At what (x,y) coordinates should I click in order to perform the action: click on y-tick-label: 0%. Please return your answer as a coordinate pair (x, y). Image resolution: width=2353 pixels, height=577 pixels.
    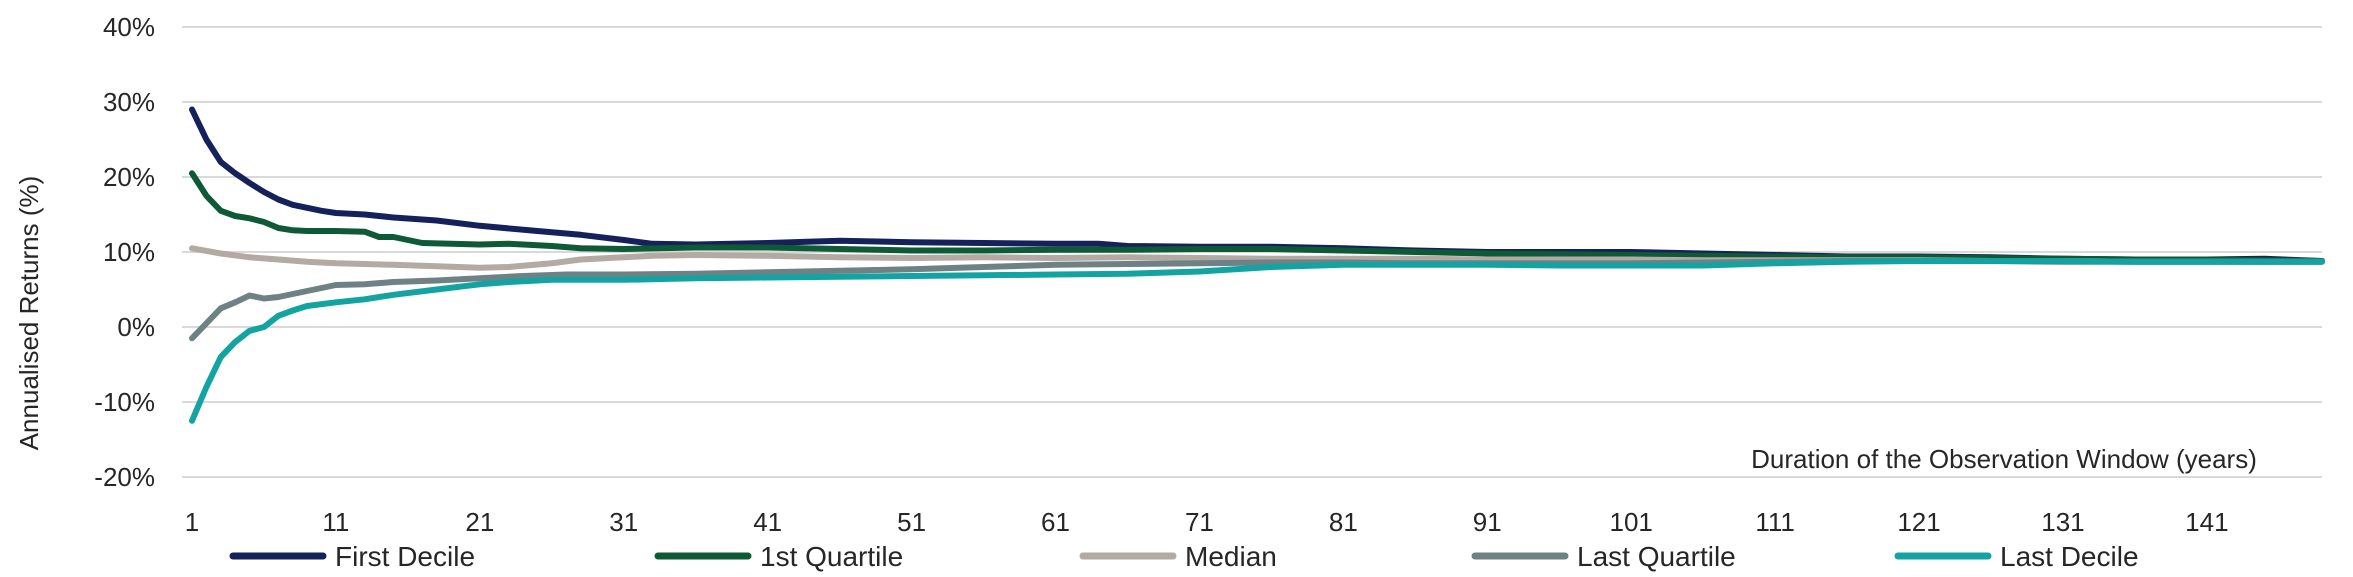
    Looking at the image, I should click on (136, 327).